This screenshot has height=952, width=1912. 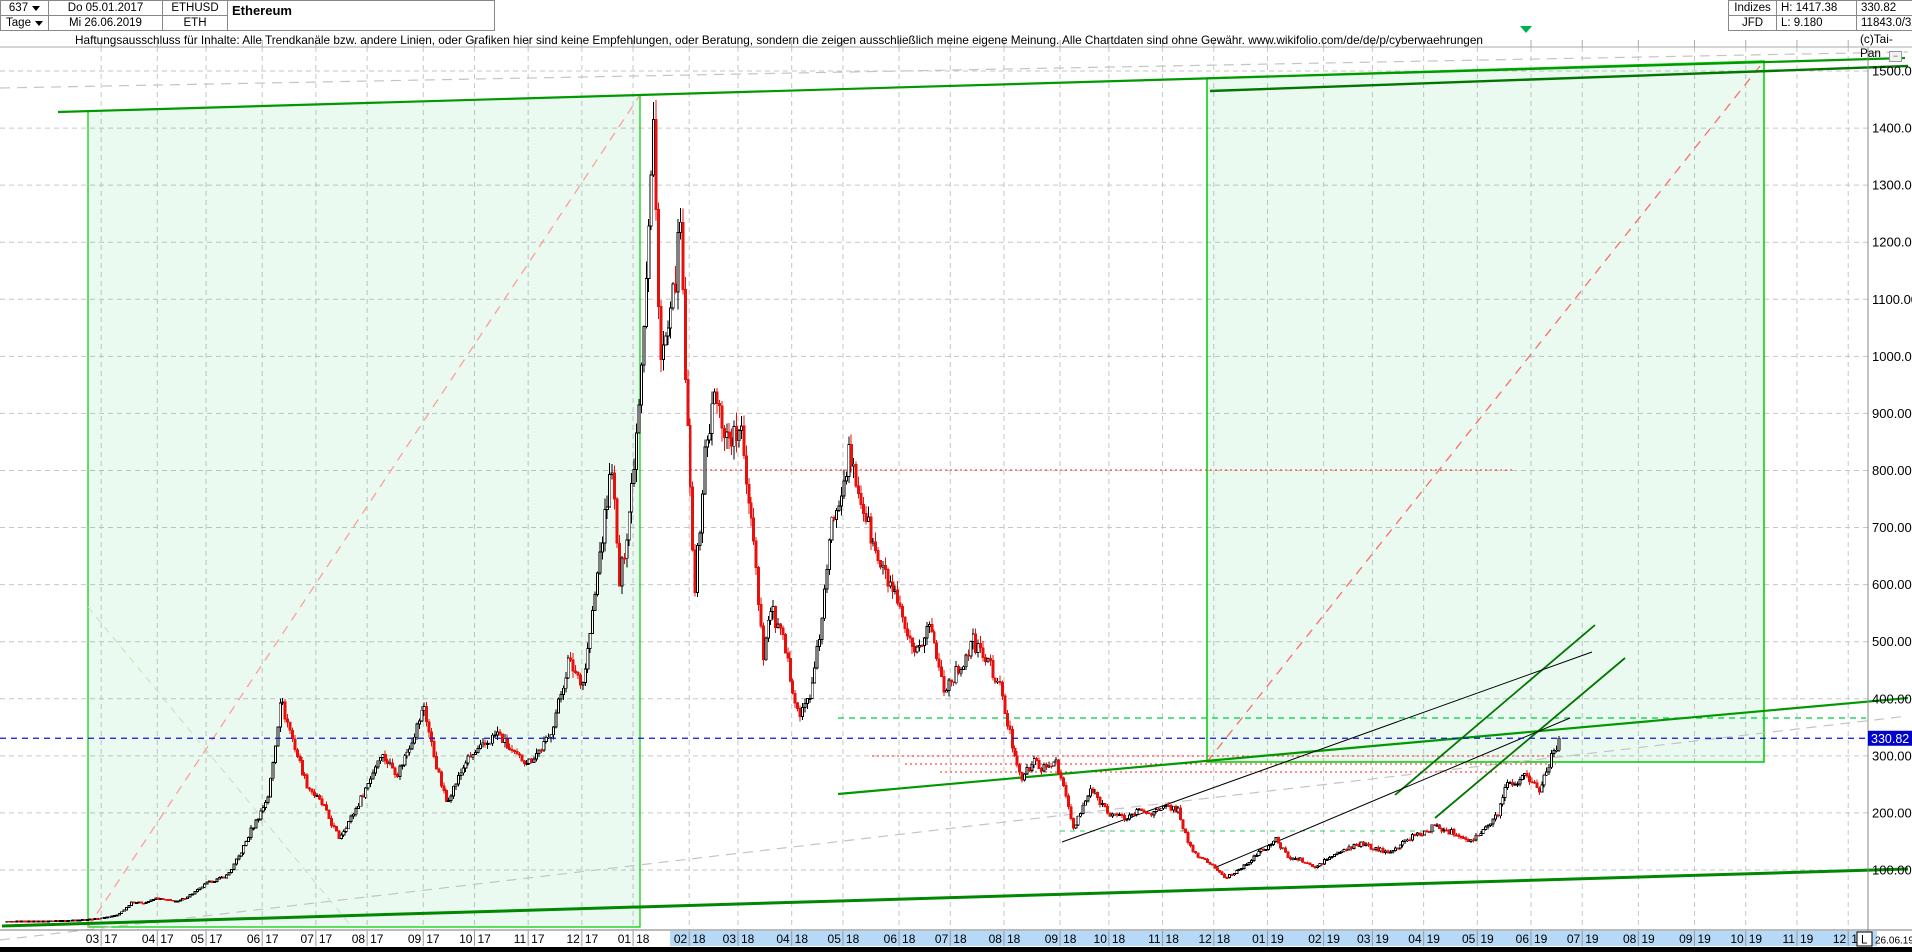 What do you see at coordinates (1895, 56) in the screenshot?
I see `minimize-icon: −` at bounding box center [1895, 56].